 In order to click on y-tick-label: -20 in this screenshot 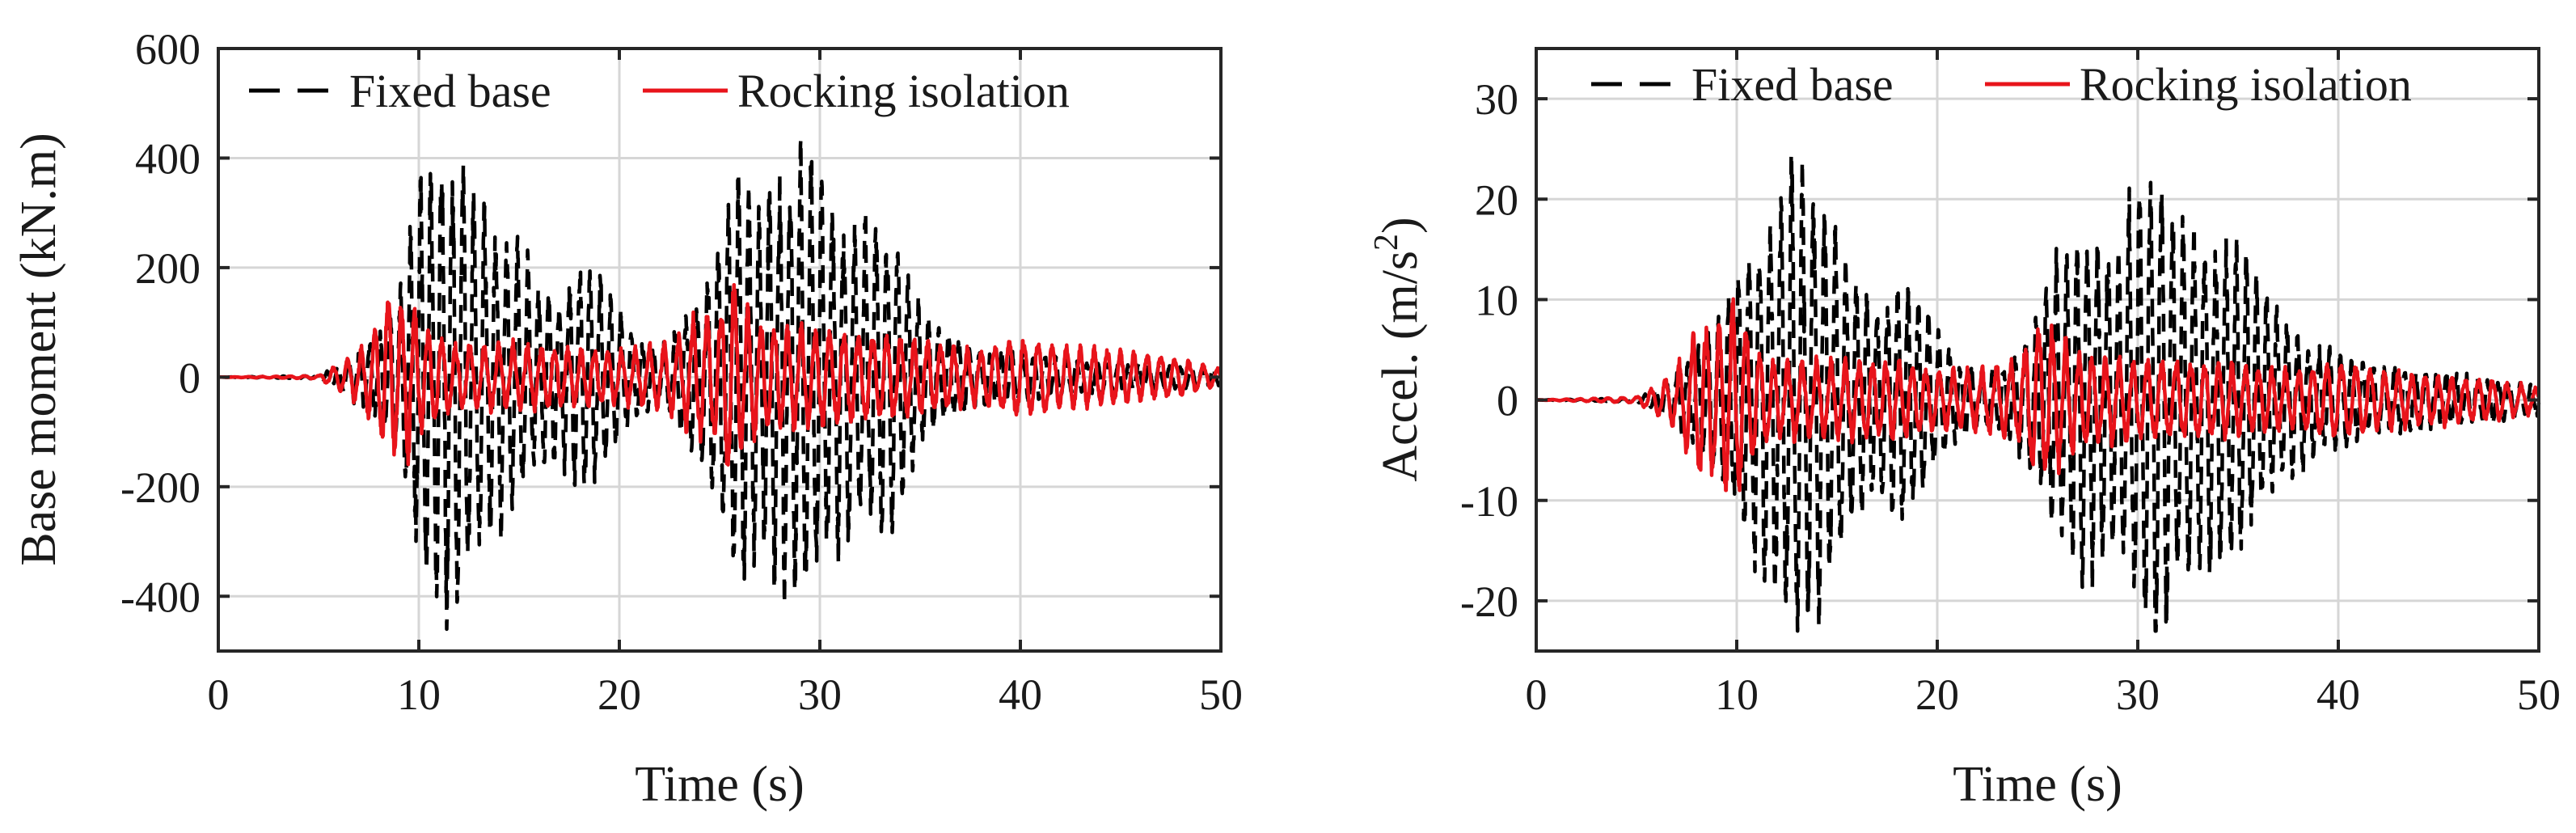, I will do `click(1489, 601)`.